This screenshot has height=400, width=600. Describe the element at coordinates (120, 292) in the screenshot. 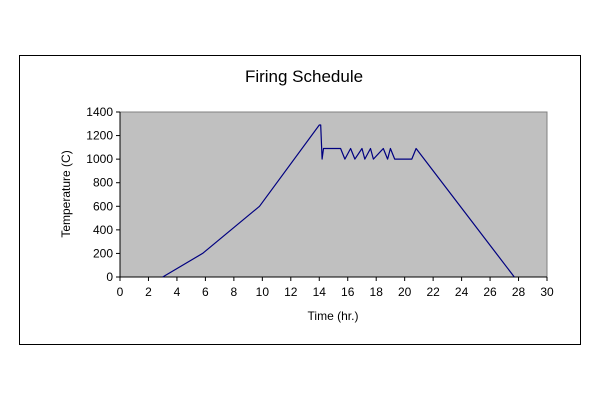

I see `x-tick-label: 0` at that location.